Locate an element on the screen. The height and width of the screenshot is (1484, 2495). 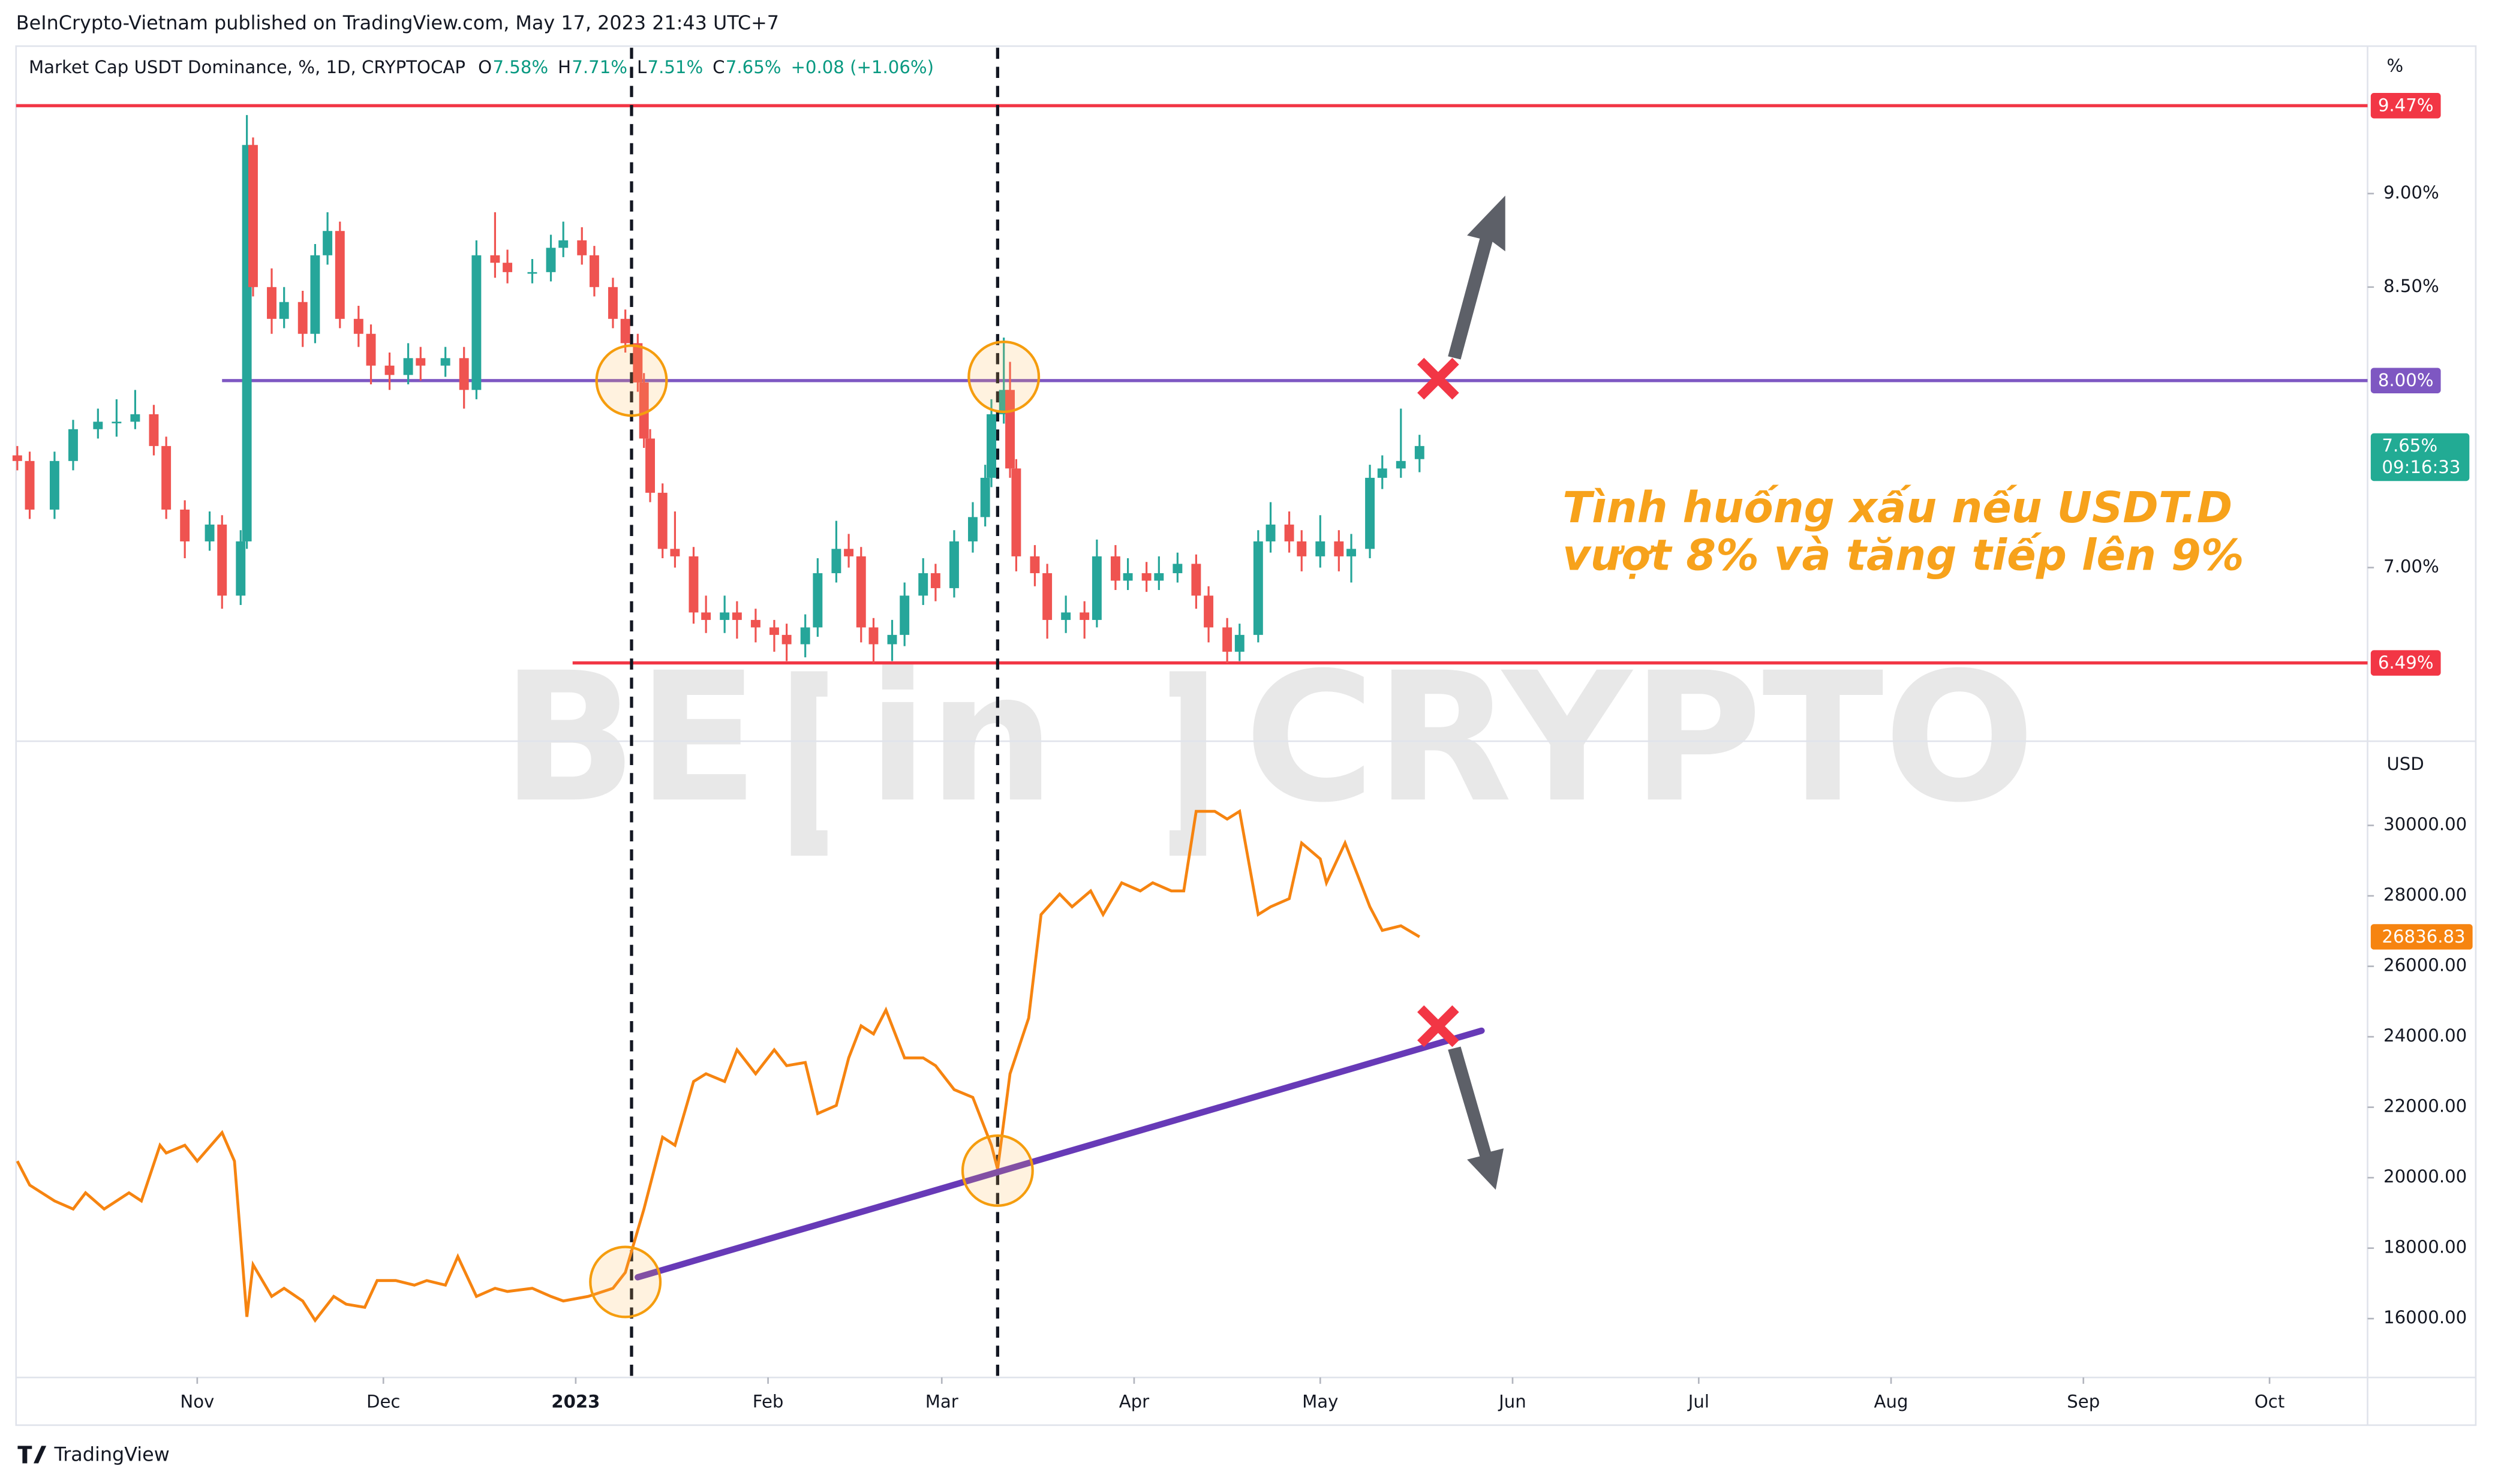
y-tick-label: 30000.00 is located at coordinates (2425, 824).